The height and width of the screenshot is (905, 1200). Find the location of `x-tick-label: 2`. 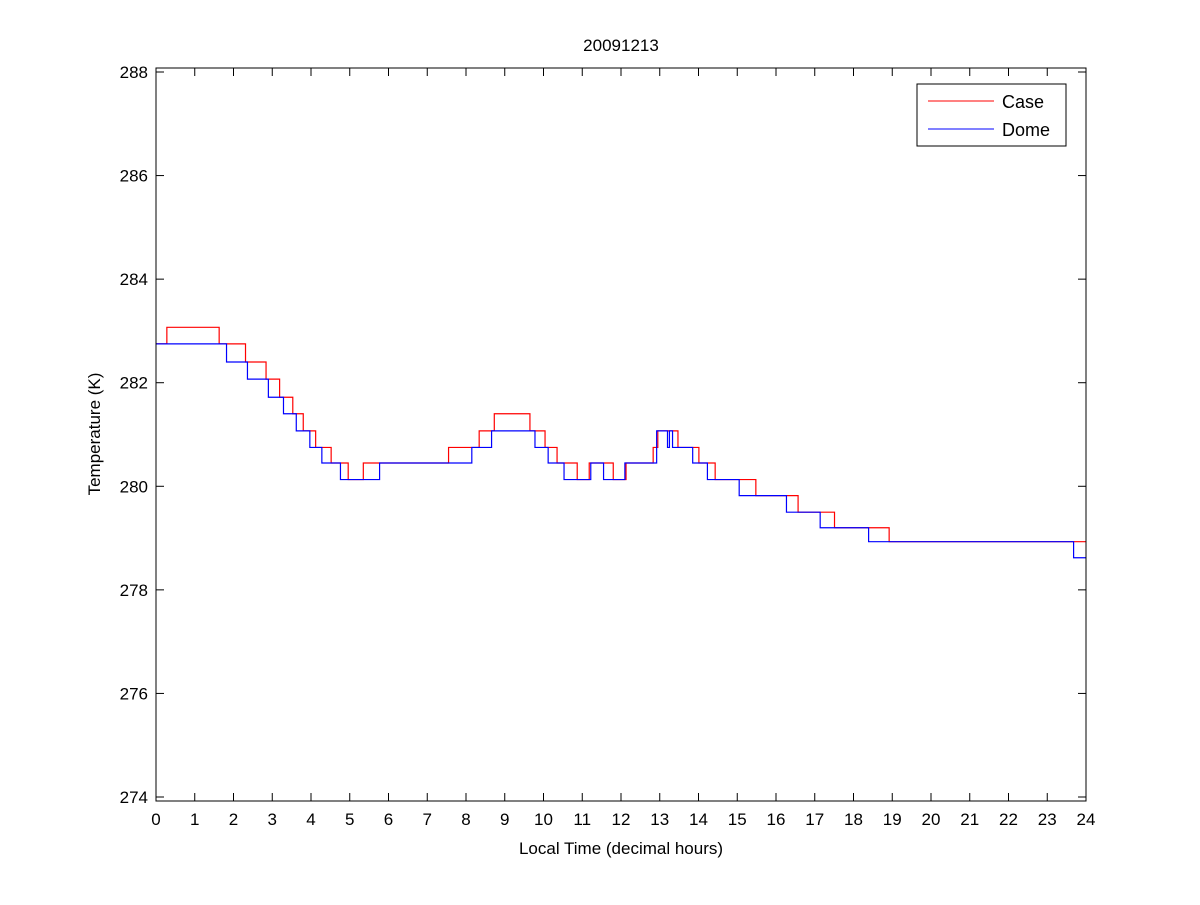

x-tick-label: 2 is located at coordinates (233, 819).